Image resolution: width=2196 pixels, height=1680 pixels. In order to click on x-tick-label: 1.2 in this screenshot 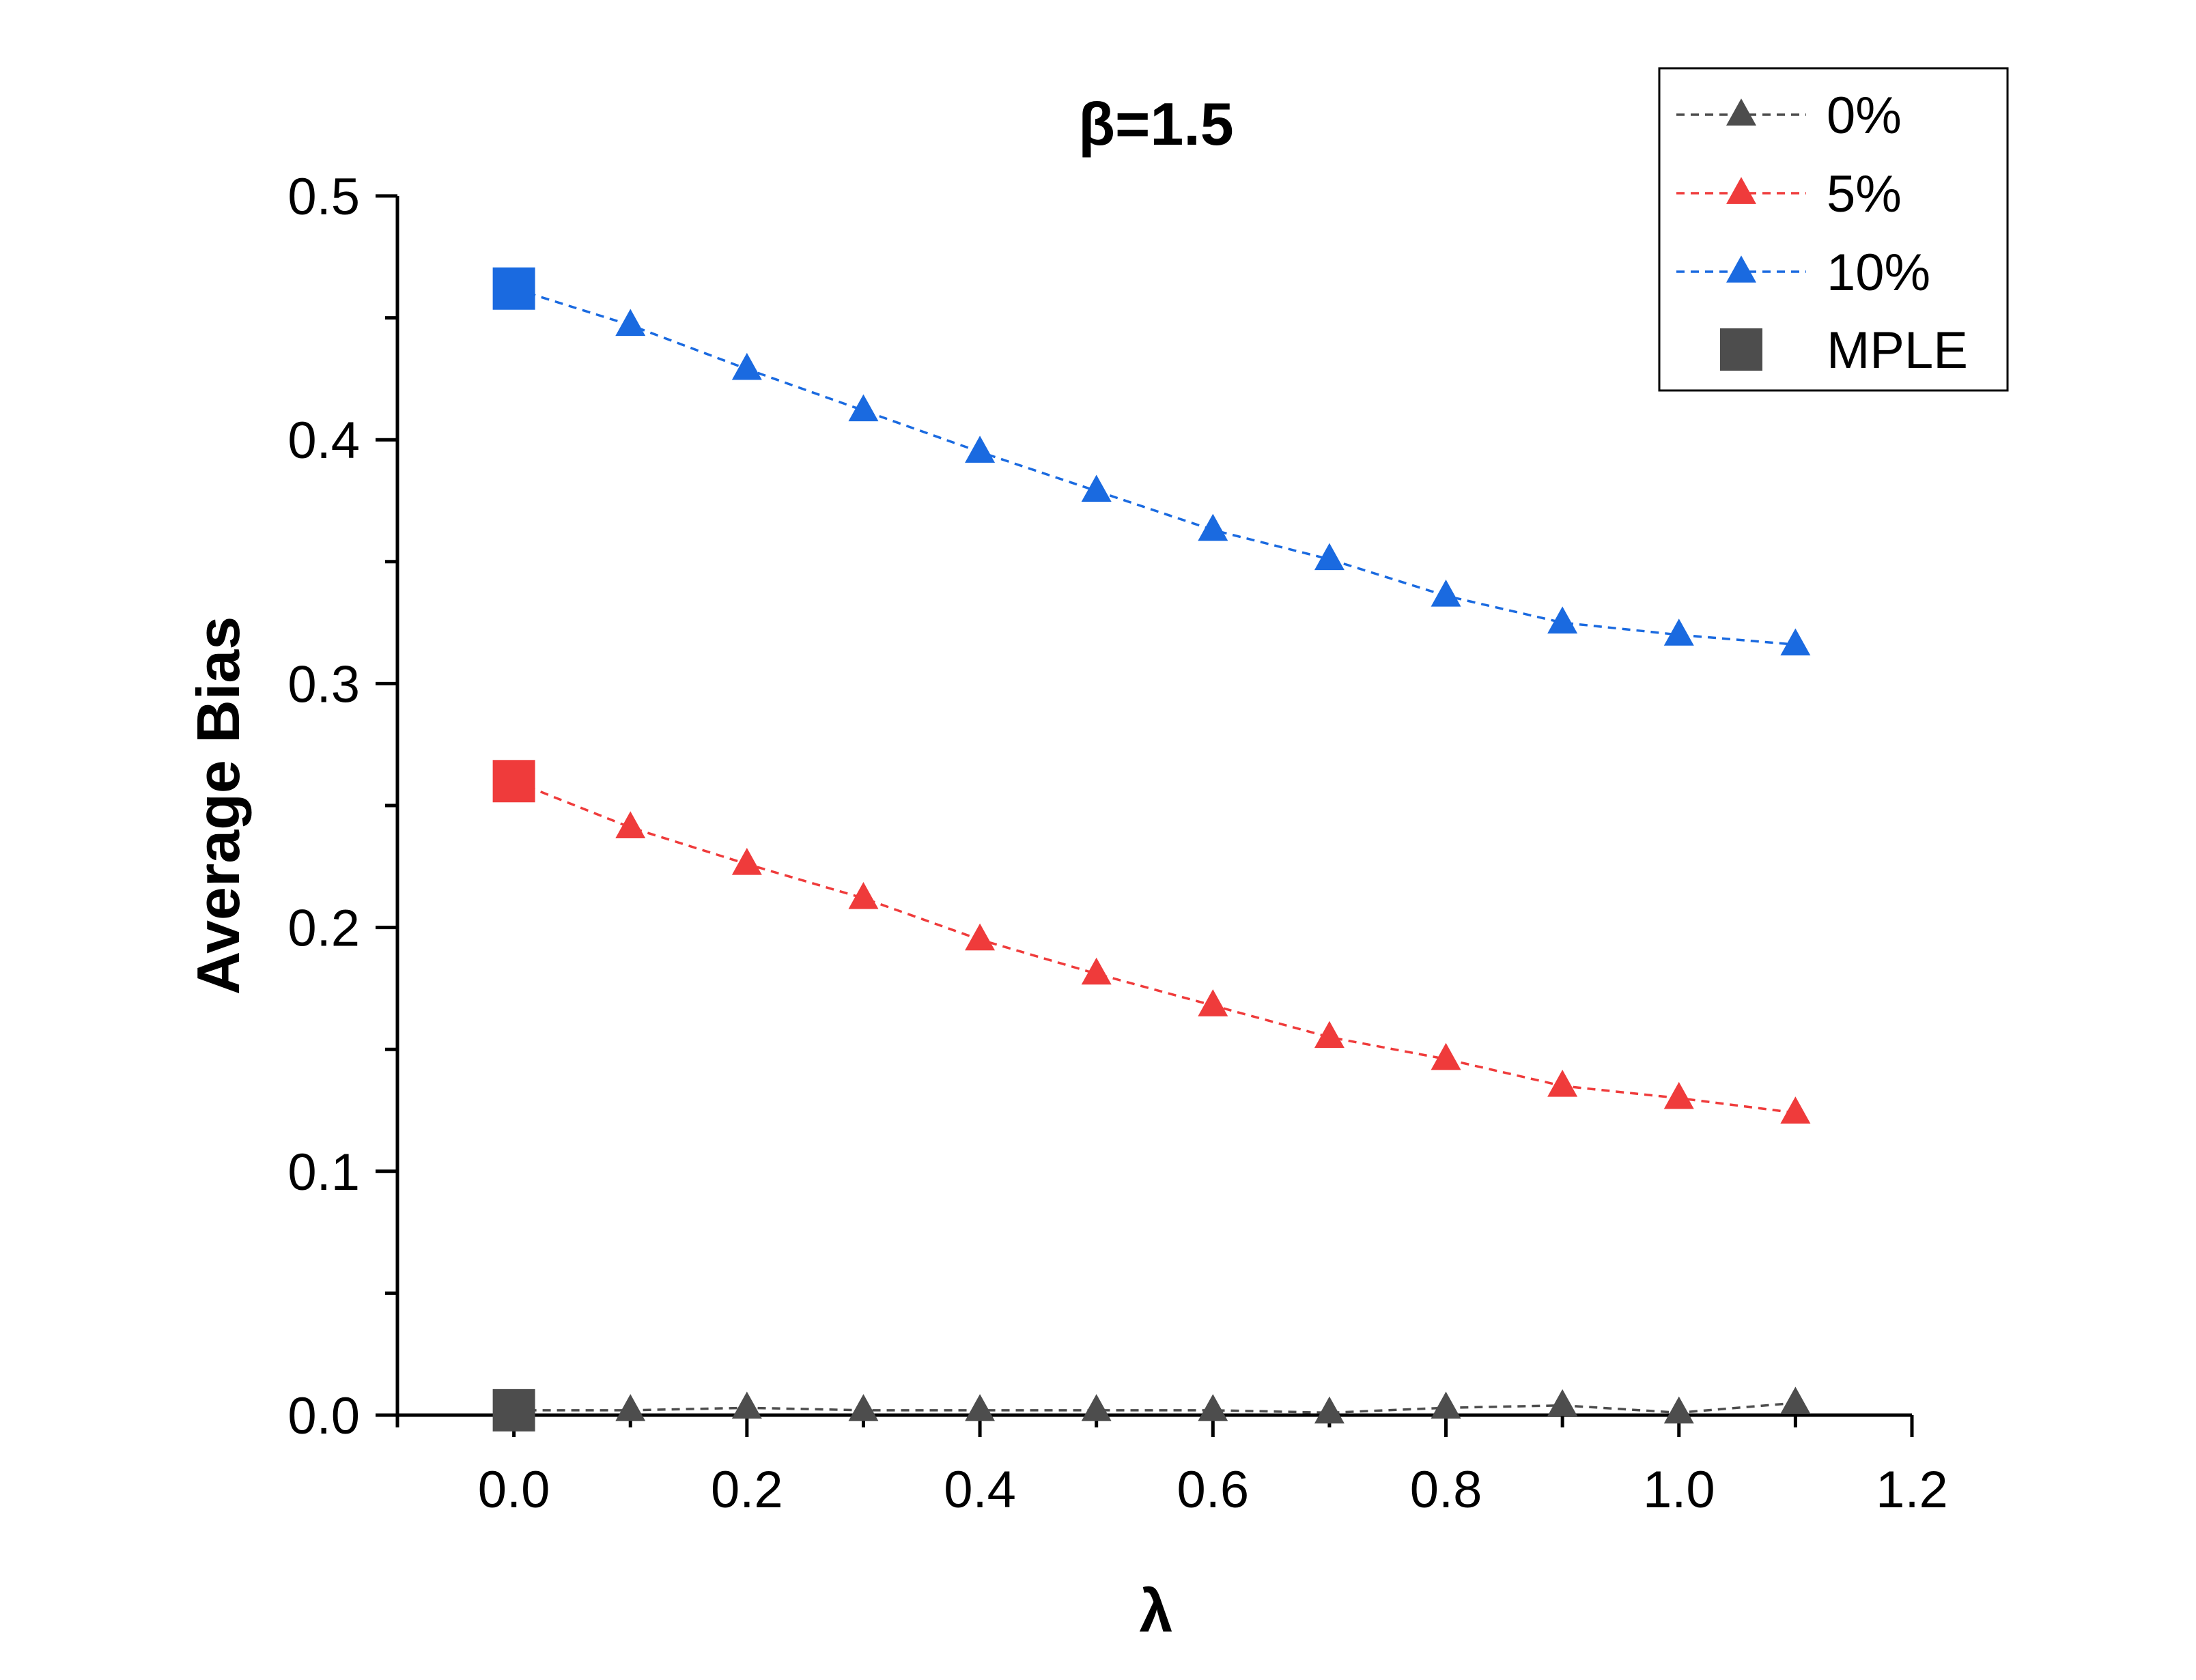, I will do `click(1912, 1490)`.